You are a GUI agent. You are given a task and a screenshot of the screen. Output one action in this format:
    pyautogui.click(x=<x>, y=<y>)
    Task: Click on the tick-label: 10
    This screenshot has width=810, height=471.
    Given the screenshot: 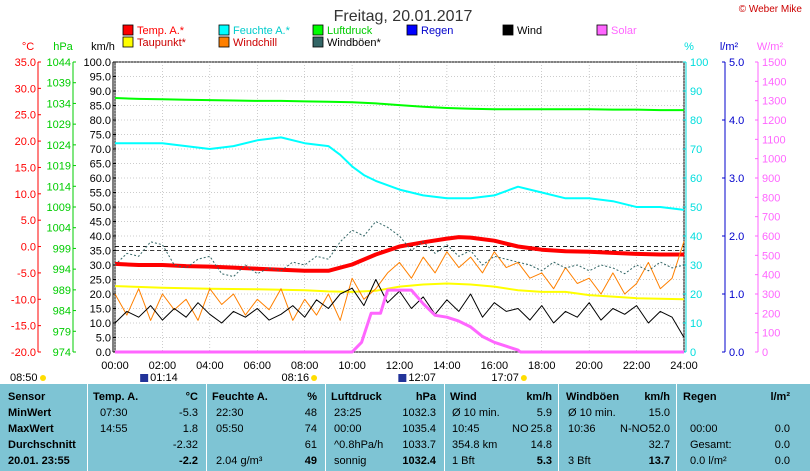 What is the action you would take?
    pyautogui.click(x=696, y=324)
    